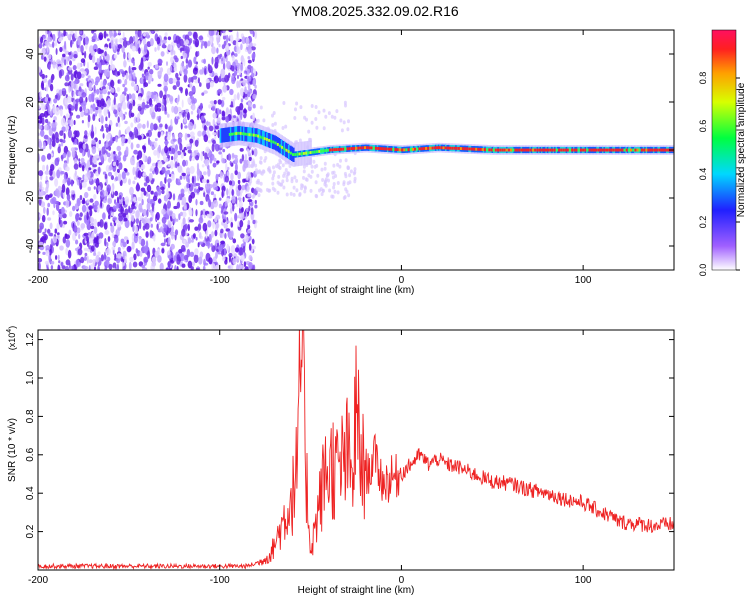  What do you see at coordinates (30, 150) in the screenshot?
I see `y-tick-label: 0` at bounding box center [30, 150].